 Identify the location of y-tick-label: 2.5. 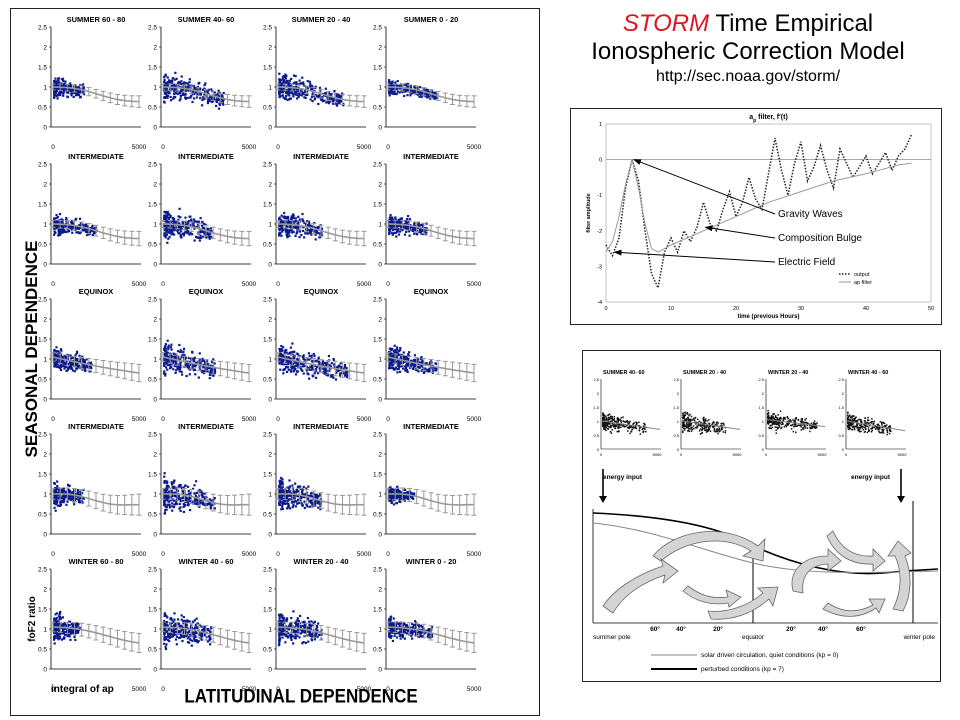
(42, 300).